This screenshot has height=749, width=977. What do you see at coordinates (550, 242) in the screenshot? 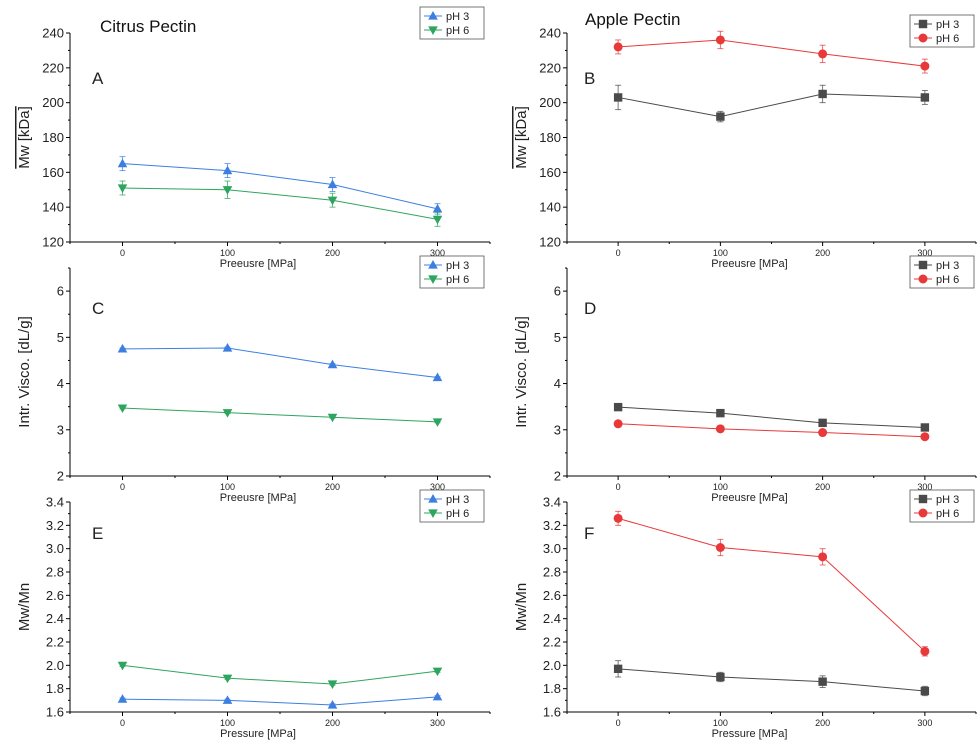
I see `panel-b-y-tick-label: 120` at bounding box center [550, 242].